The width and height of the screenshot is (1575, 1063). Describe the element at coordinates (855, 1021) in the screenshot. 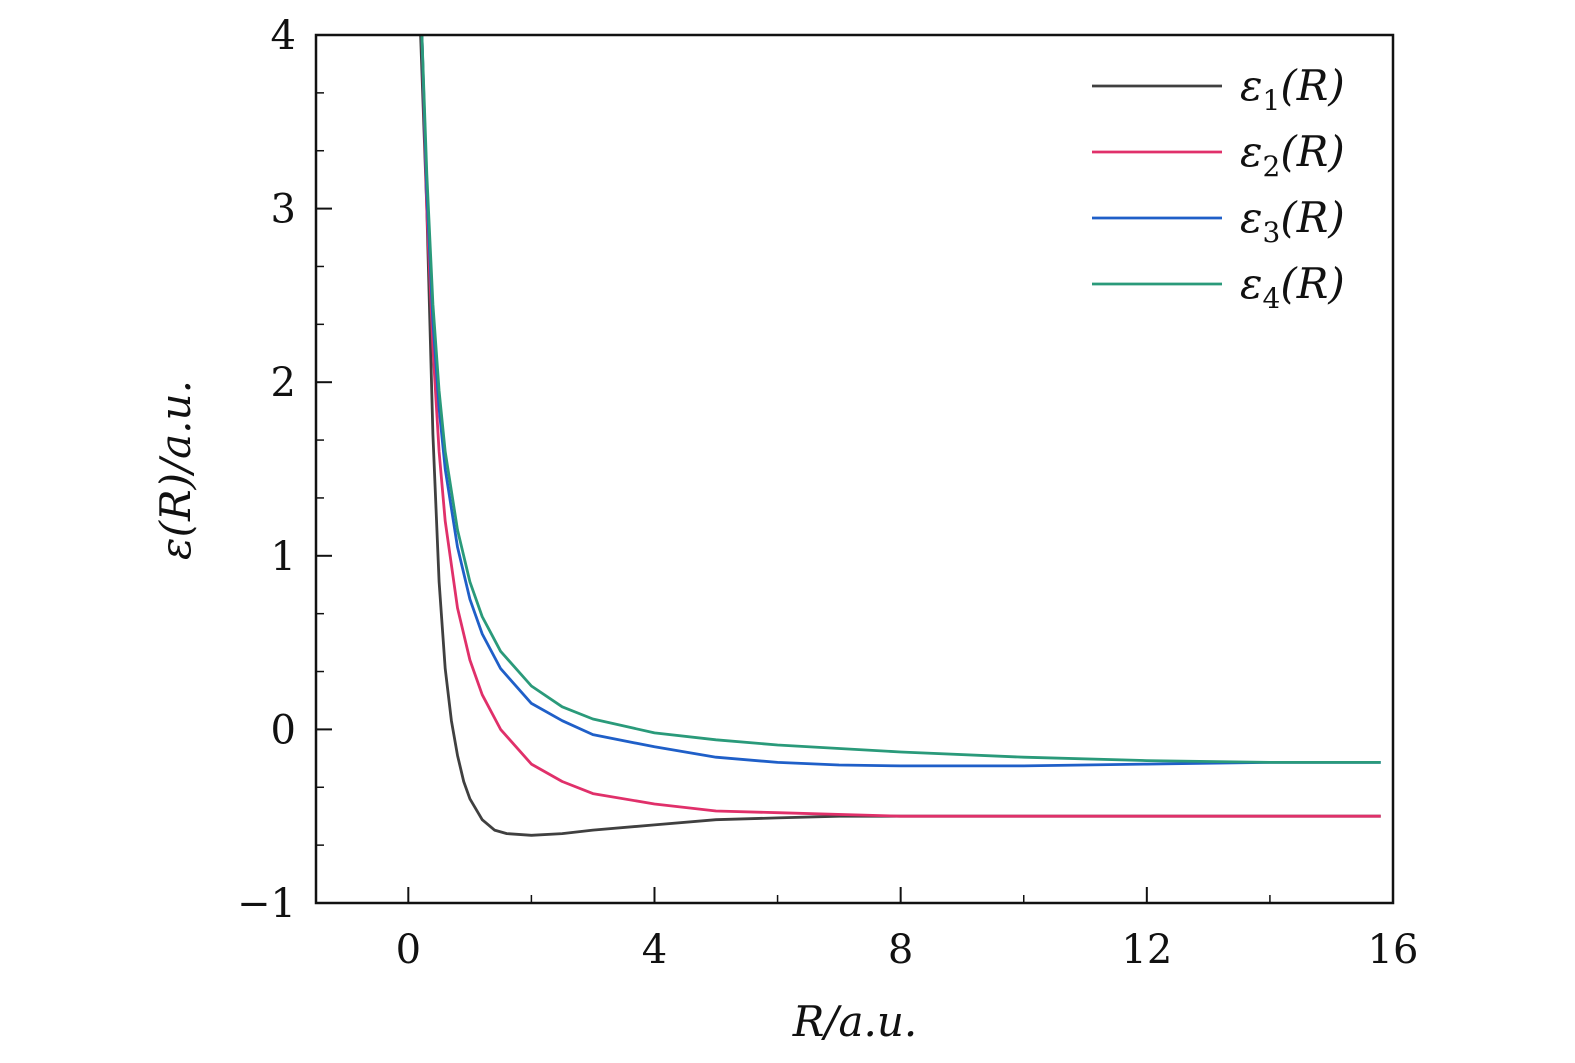

I see `x-axis-title: R/a.u.` at that location.